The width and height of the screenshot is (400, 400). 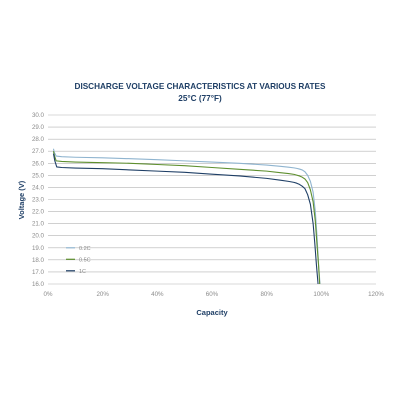 I want to click on y-tick-label: 28.0, so click(x=38, y=139).